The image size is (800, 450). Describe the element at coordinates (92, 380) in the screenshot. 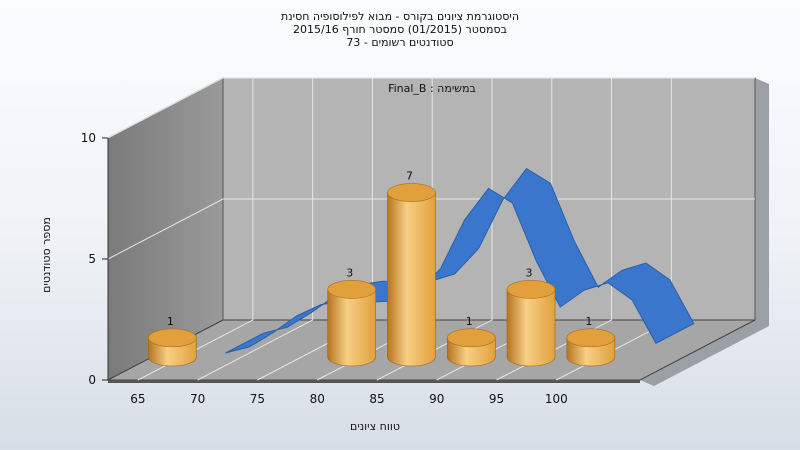

I see `y-tick-label: 0` at that location.